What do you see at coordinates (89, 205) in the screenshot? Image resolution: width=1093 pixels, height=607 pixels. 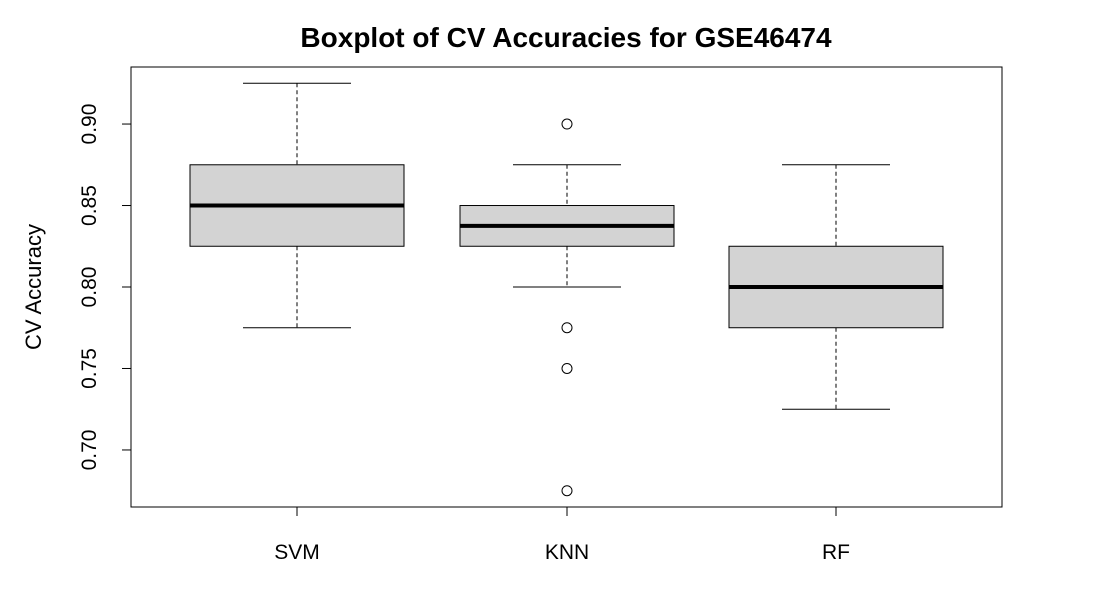 I see `y-tick-label: 0.85` at bounding box center [89, 205].